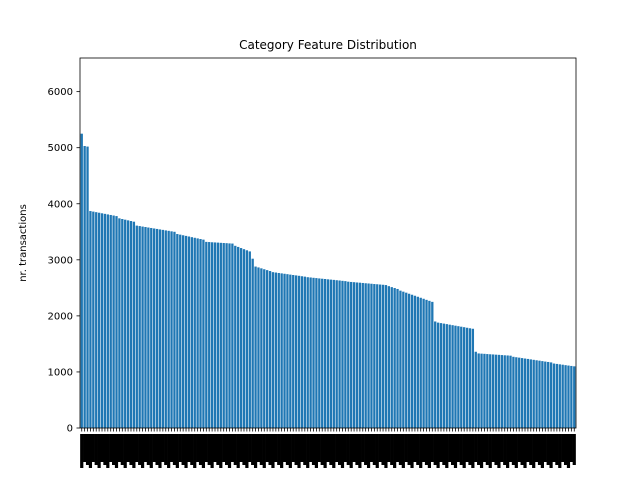 Image resolution: width=640 pixels, height=480 pixels. I want to click on y-tick-label: 3000, so click(60, 260).